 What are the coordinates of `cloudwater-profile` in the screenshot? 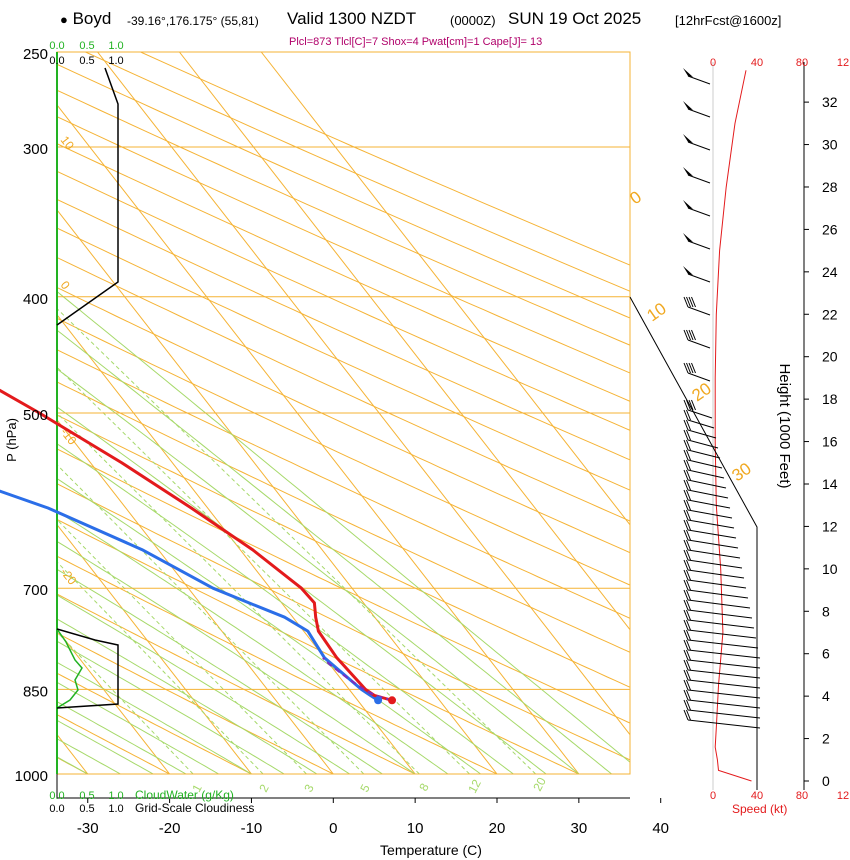 It's located at (69, 668).